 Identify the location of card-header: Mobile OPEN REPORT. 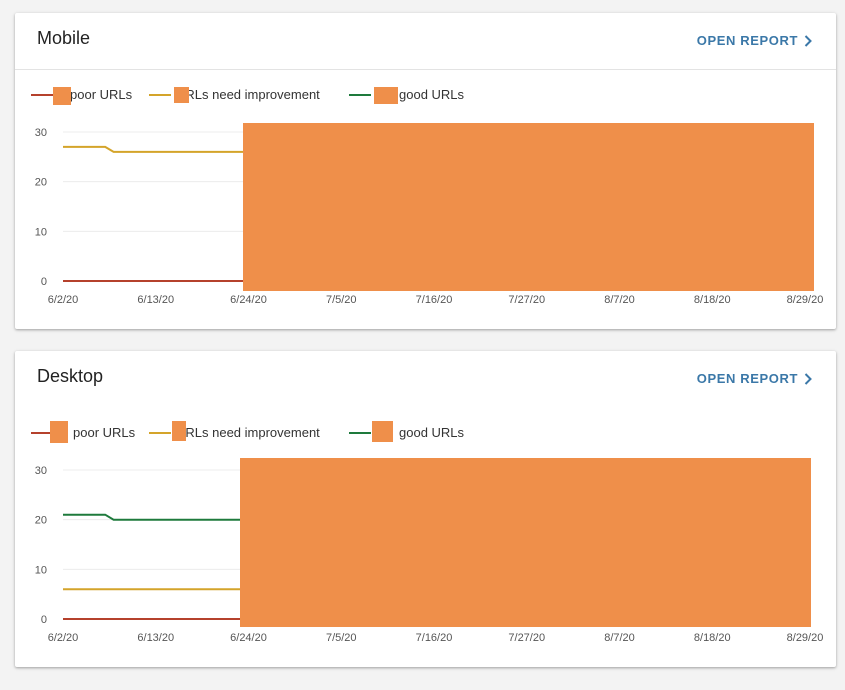
(425, 41).